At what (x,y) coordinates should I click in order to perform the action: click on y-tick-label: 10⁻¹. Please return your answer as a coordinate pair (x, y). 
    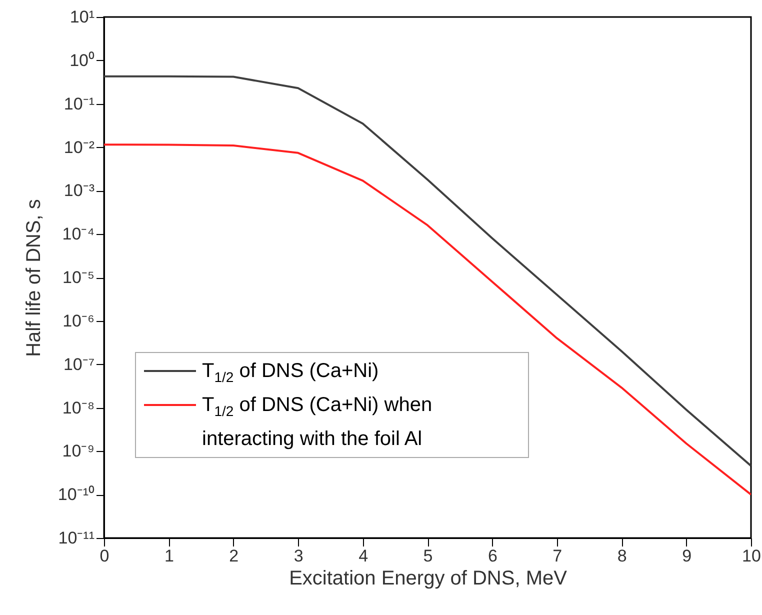
    Looking at the image, I should click on (79, 104).